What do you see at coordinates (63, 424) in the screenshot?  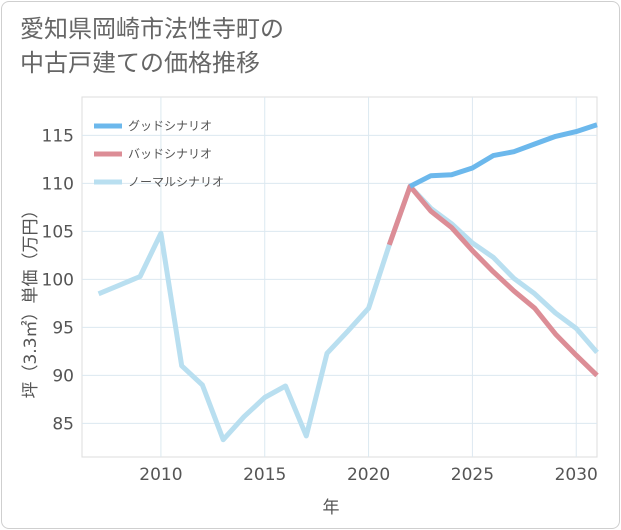 I see `y-tick-label: 85` at bounding box center [63, 424].